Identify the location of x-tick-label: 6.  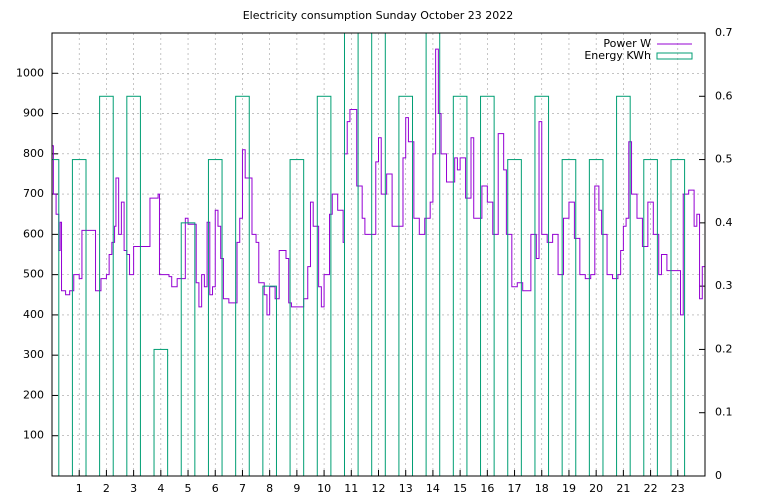
(215, 488).